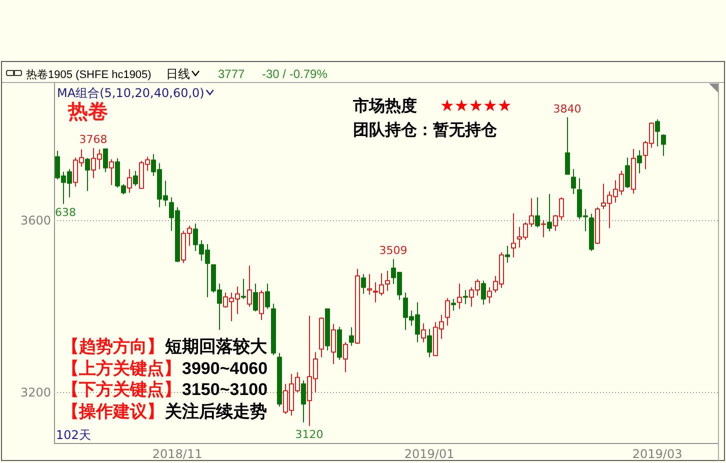 The image size is (726, 463). I want to click on x-tick-label: 2018/11, so click(177, 454).